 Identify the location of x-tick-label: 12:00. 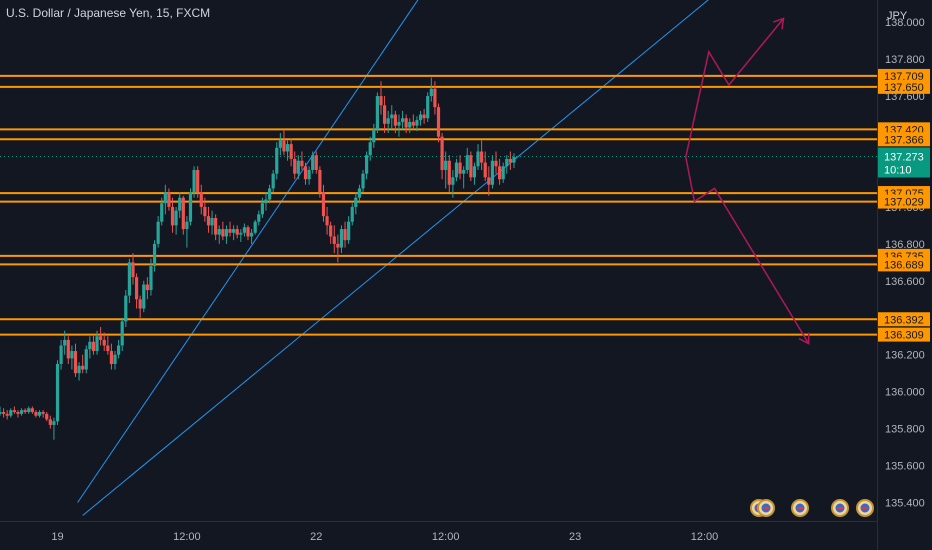
(187, 537).